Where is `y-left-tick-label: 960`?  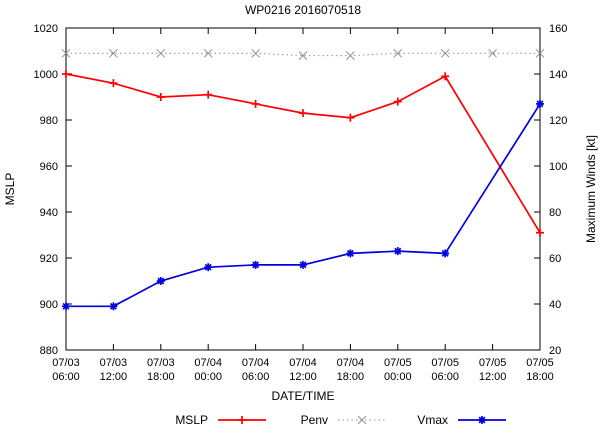
y-left-tick-label: 960 is located at coordinates (49, 167).